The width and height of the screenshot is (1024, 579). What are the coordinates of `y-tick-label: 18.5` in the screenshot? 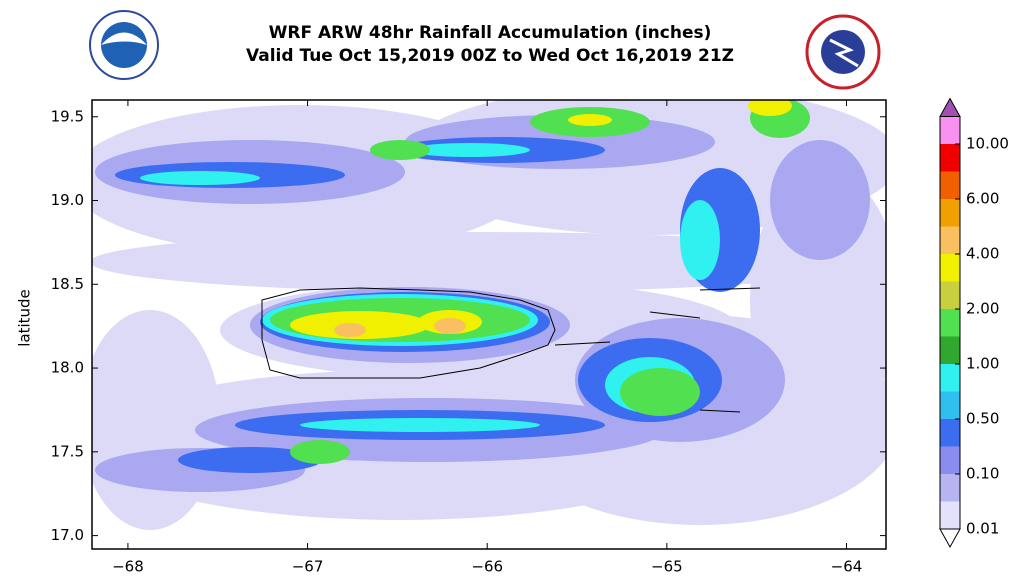 It's located at (67, 284).